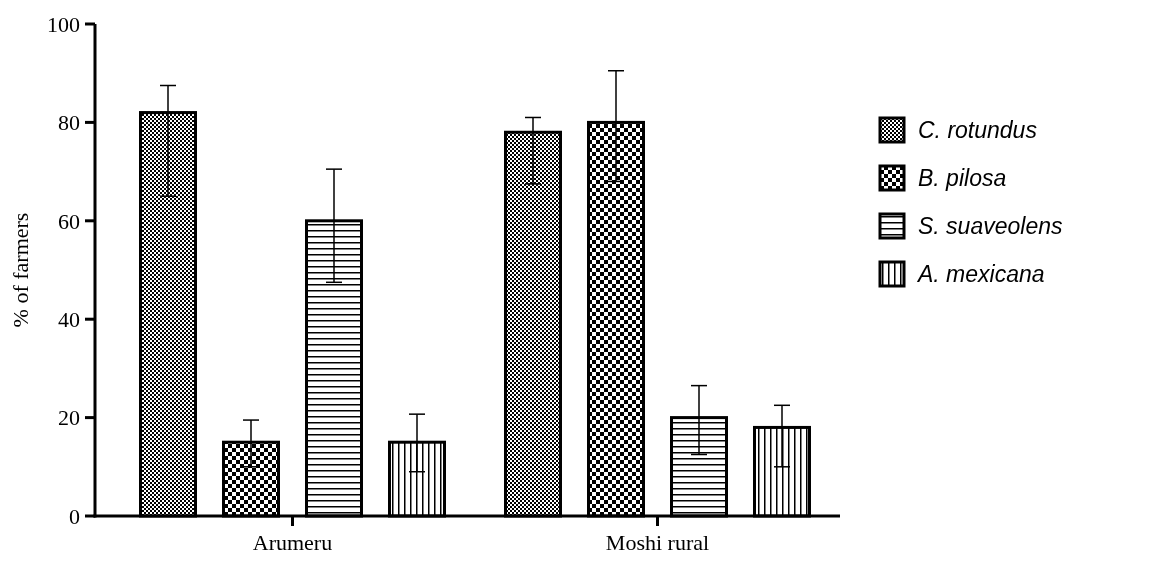 This screenshot has width=1168, height=564. I want to click on y-tick-label: 40, so click(69, 319).